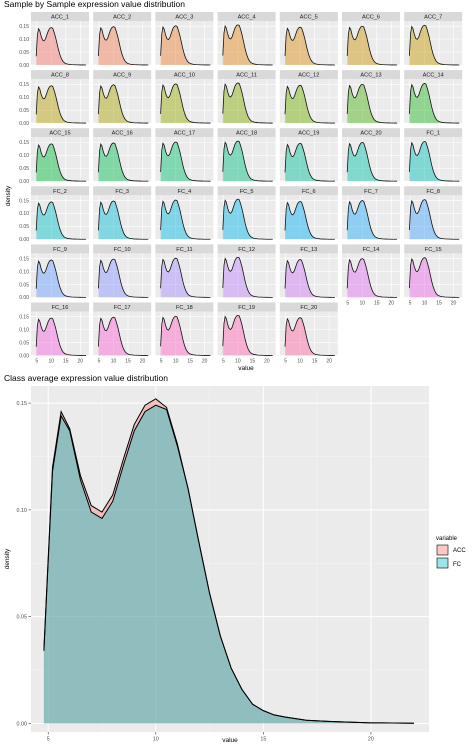 Image resolution: width=474 pixels, height=745 pixels. Describe the element at coordinates (442, 550) in the screenshot. I see `legend-key-acc` at that location.